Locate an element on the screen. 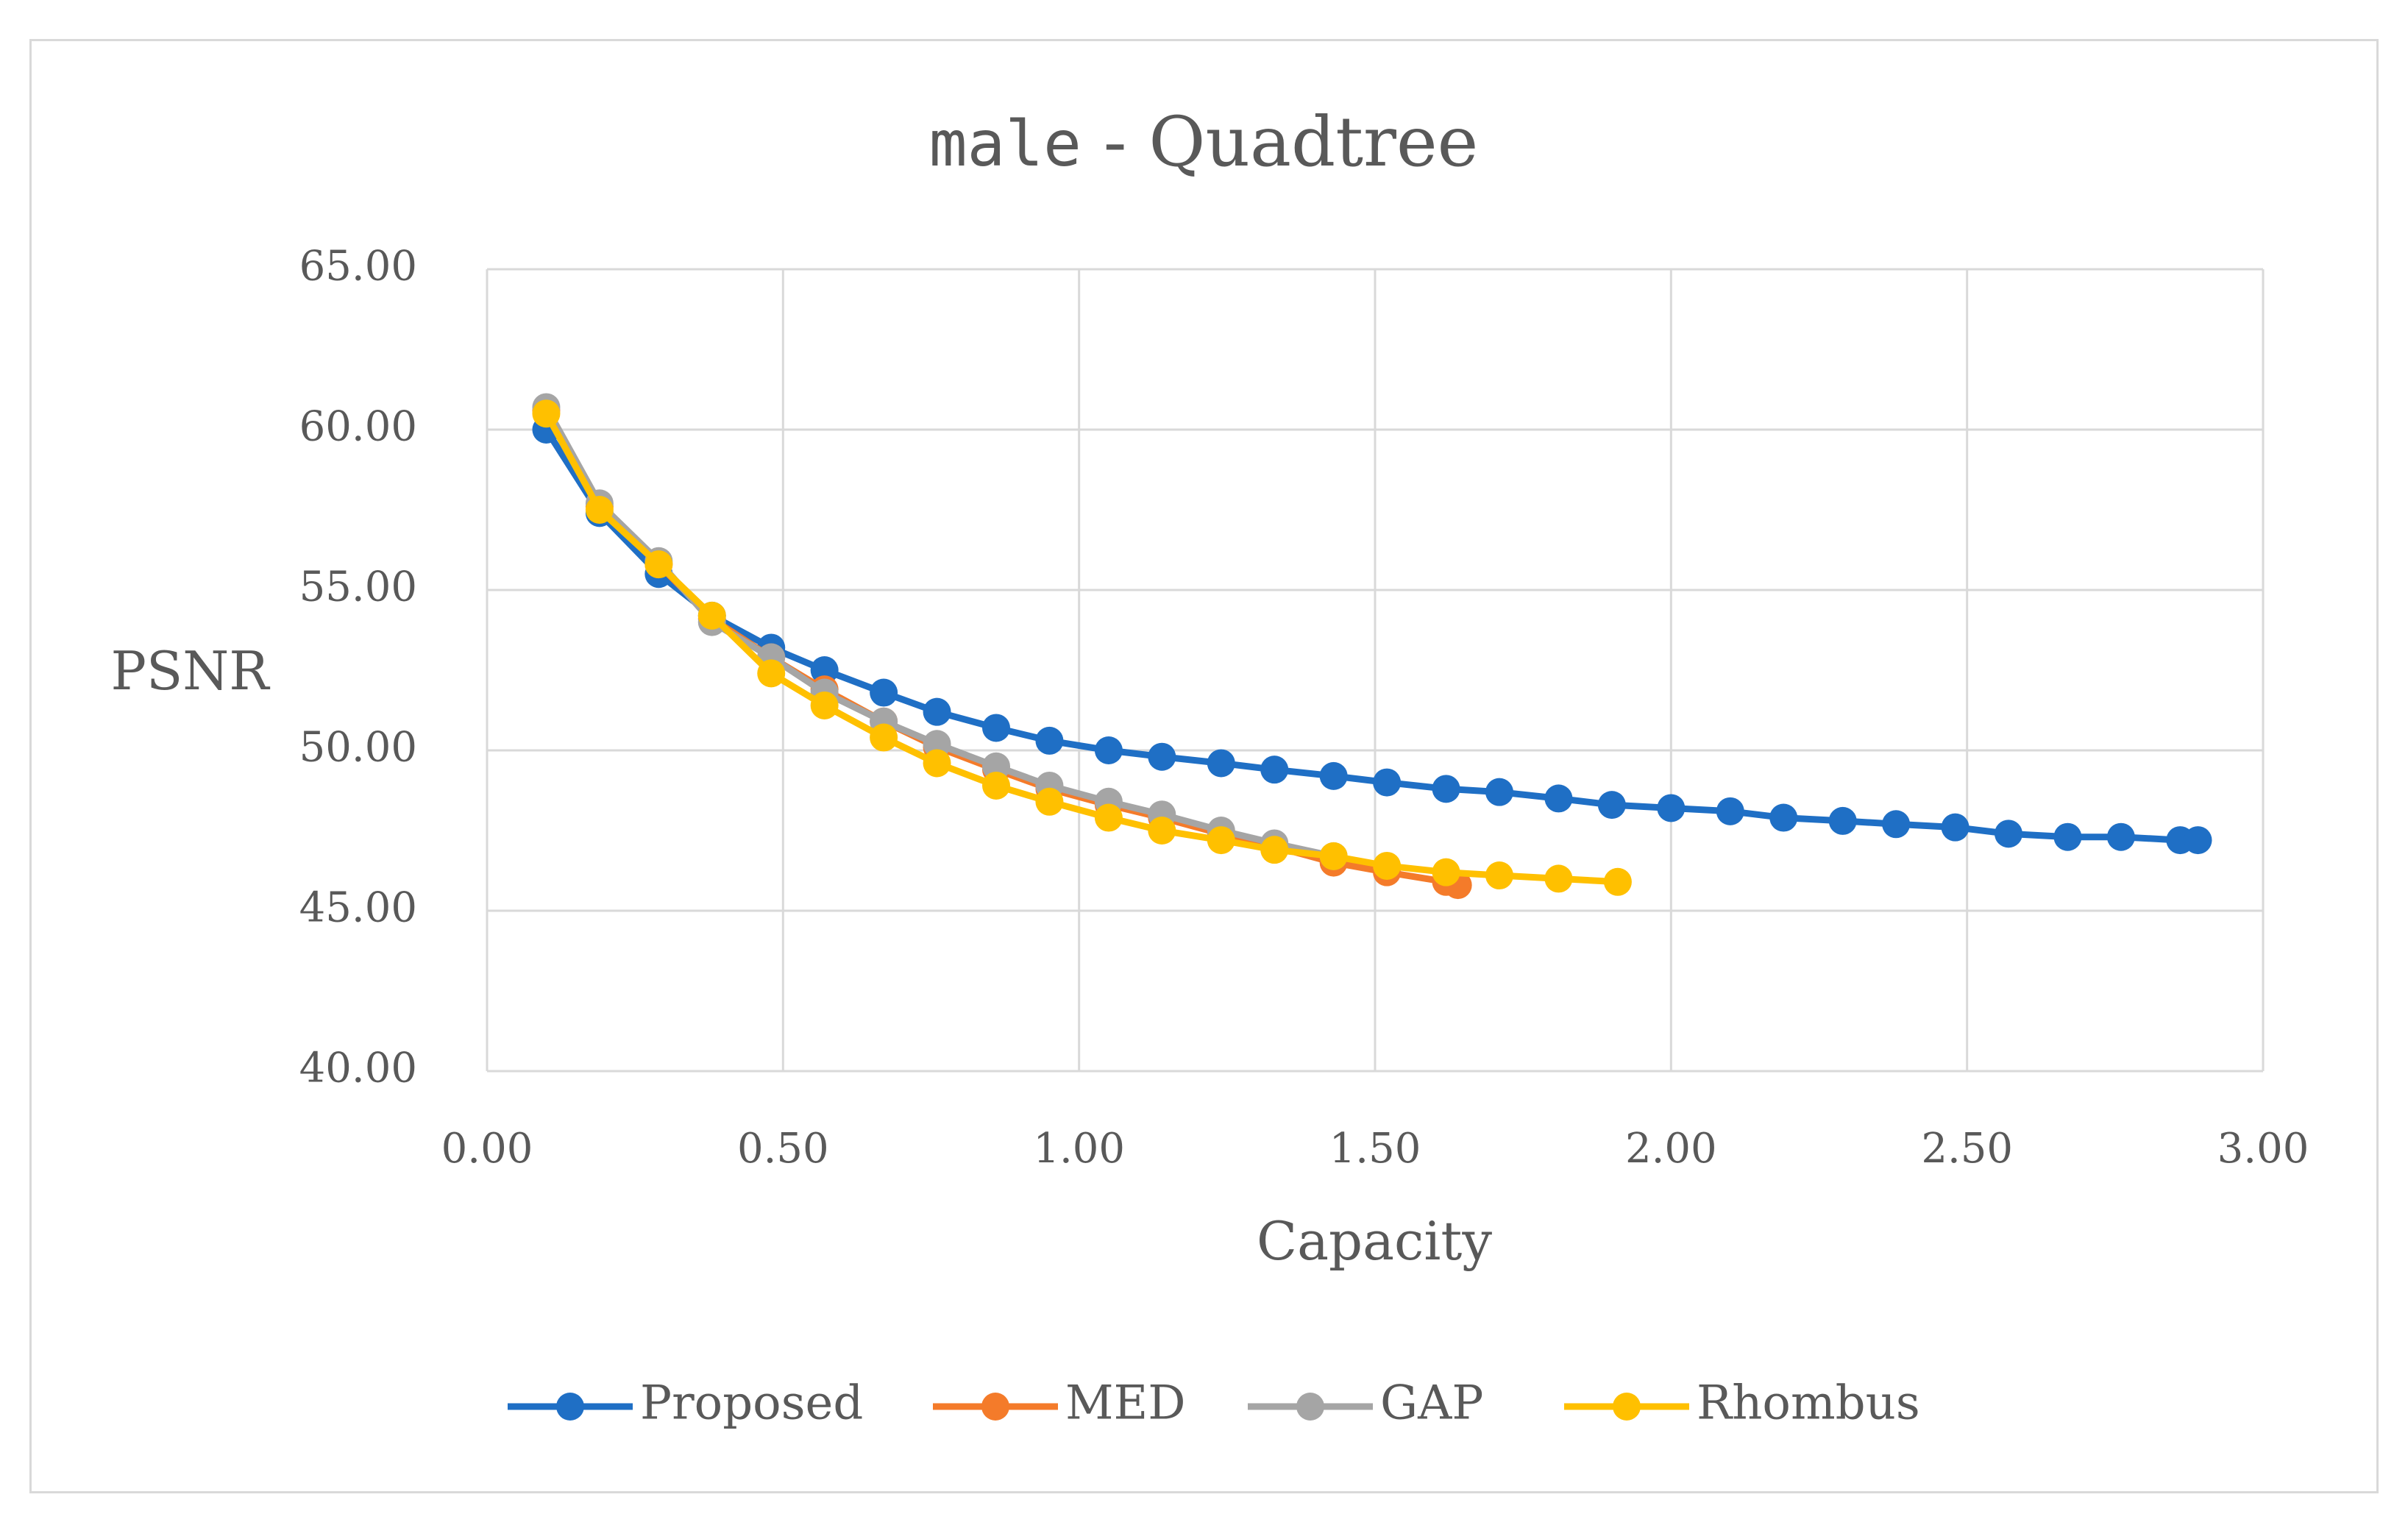  x-tick-label: 2.50 is located at coordinates (1967, 1149).